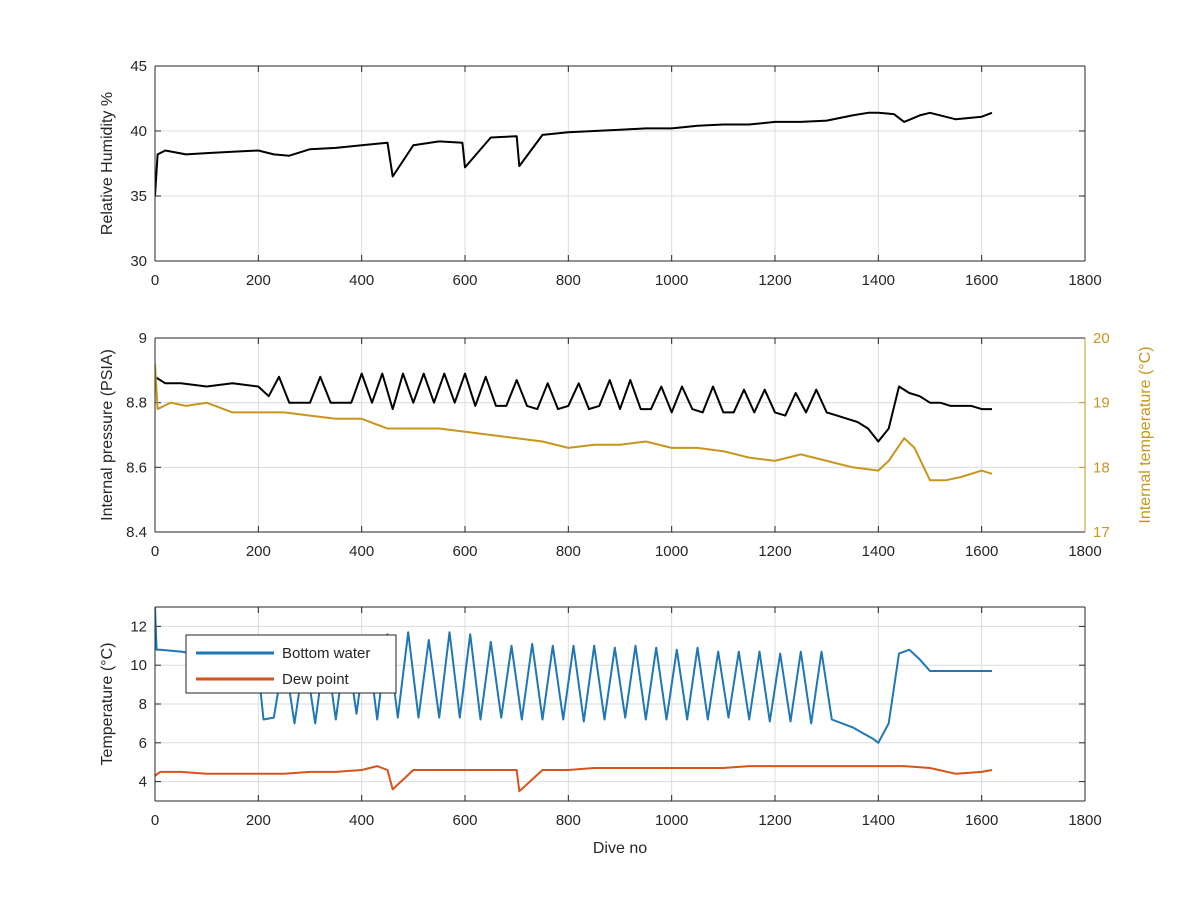 This screenshot has height=900, width=1200. What do you see at coordinates (138, 665) in the screenshot?
I see `y-tick-label: 10` at bounding box center [138, 665].